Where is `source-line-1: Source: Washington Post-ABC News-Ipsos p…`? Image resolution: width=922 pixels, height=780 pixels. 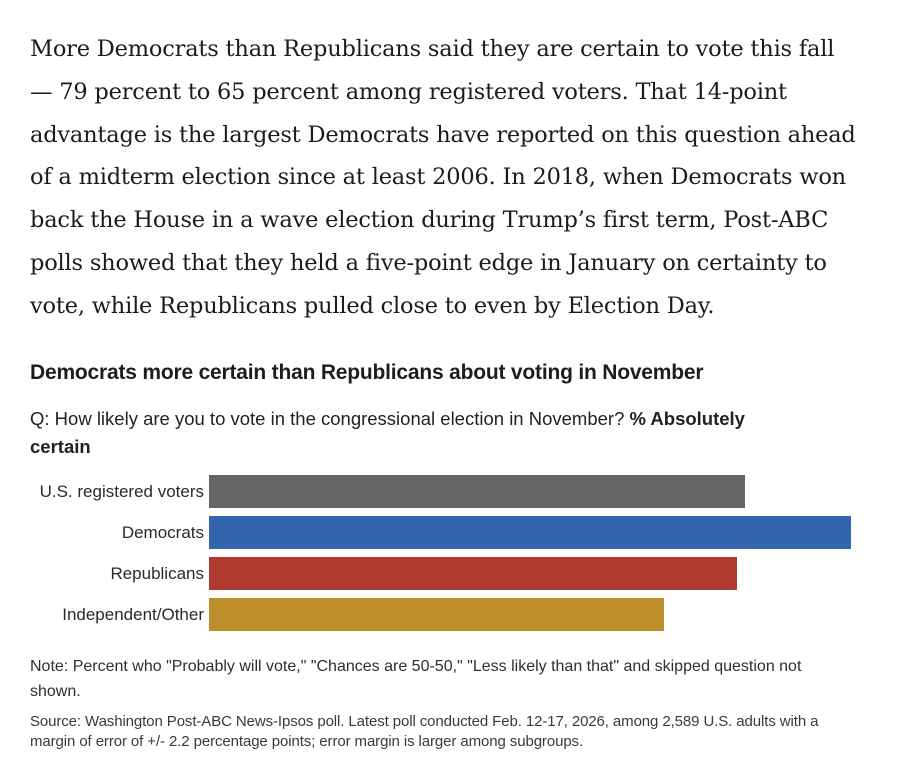 source-line-1: Source: Washington Post-ABC News-Ipsos p… is located at coordinates (424, 721).